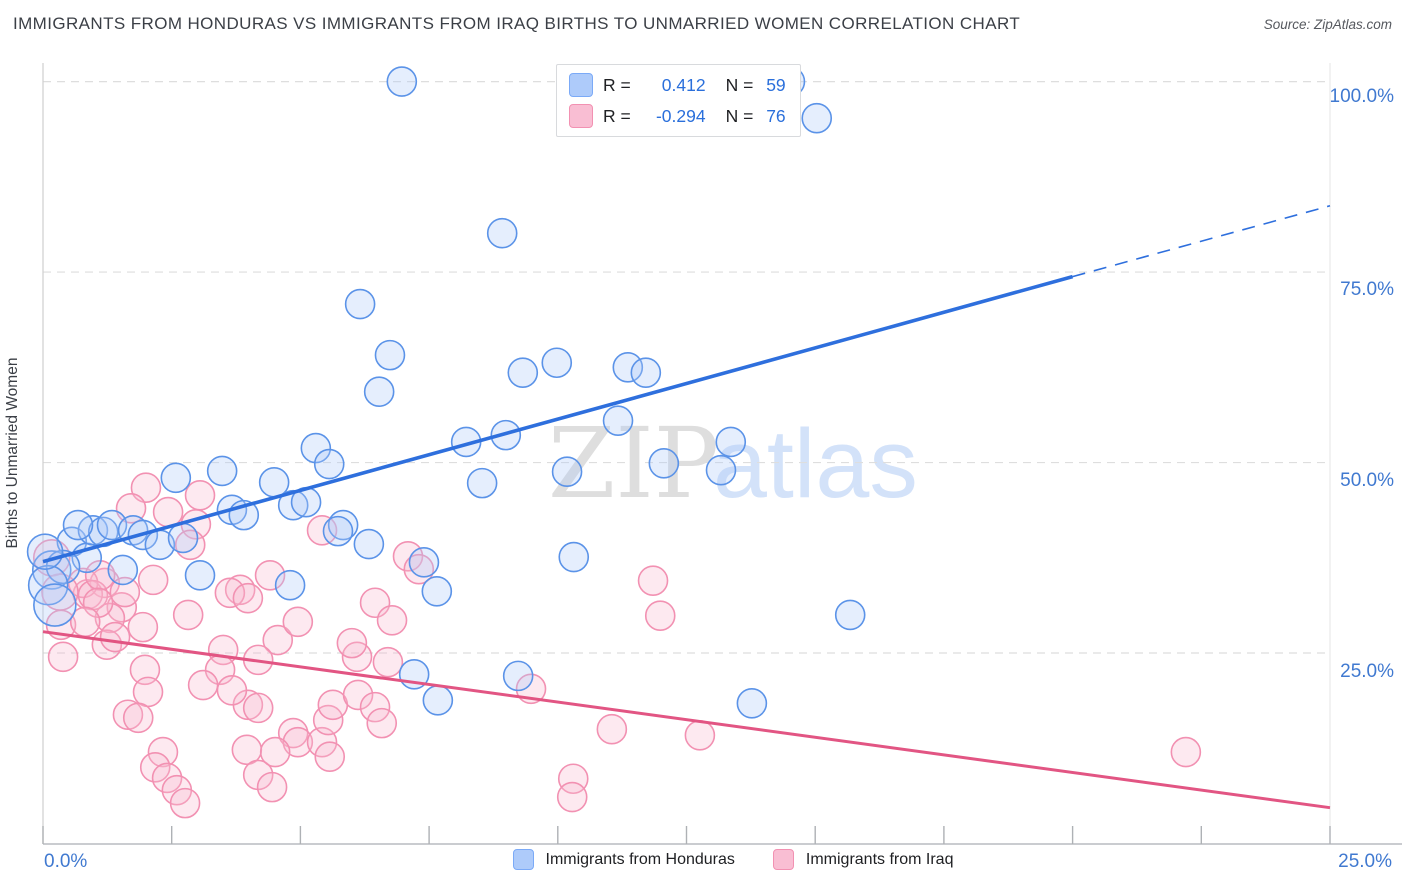  What do you see at coordinates (783, 859) in the screenshot?
I see `iraq-legend-swatch-icon` at bounding box center [783, 859].